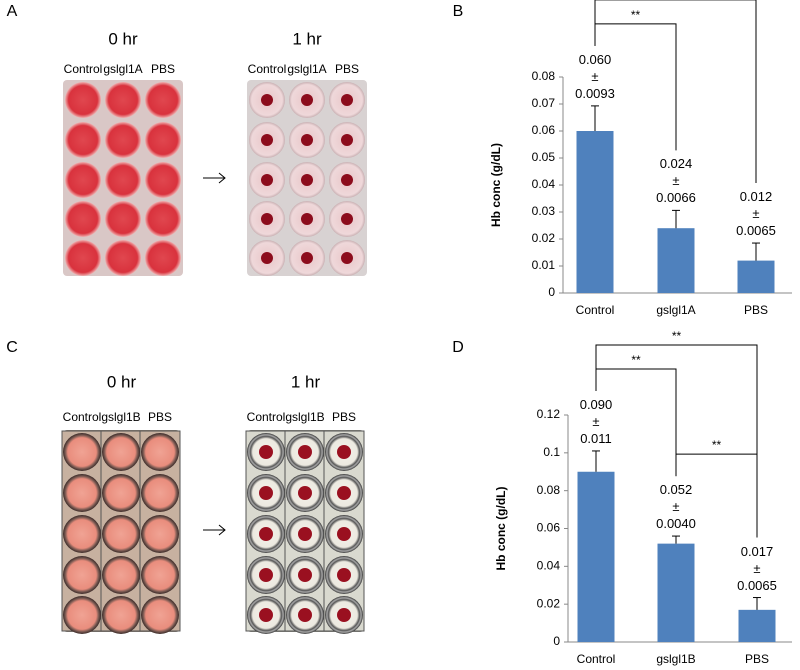 This screenshot has height=670, width=800. I want to click on y-tick-label: 0.07, so click(544, 103).